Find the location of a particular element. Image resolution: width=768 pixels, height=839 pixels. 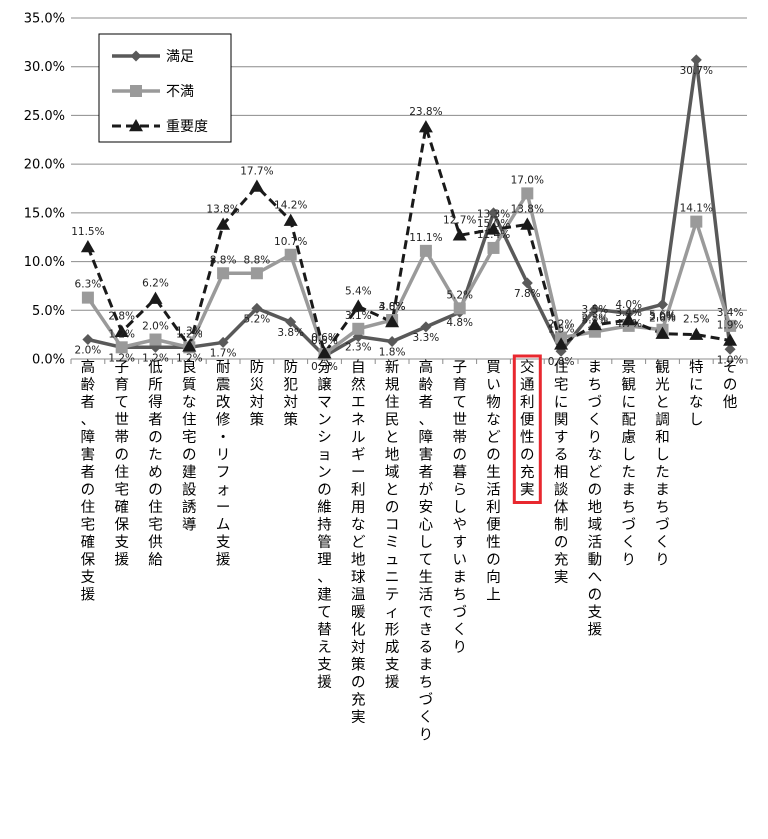

data-label: 8.8% is located at coordinates (257, 260).